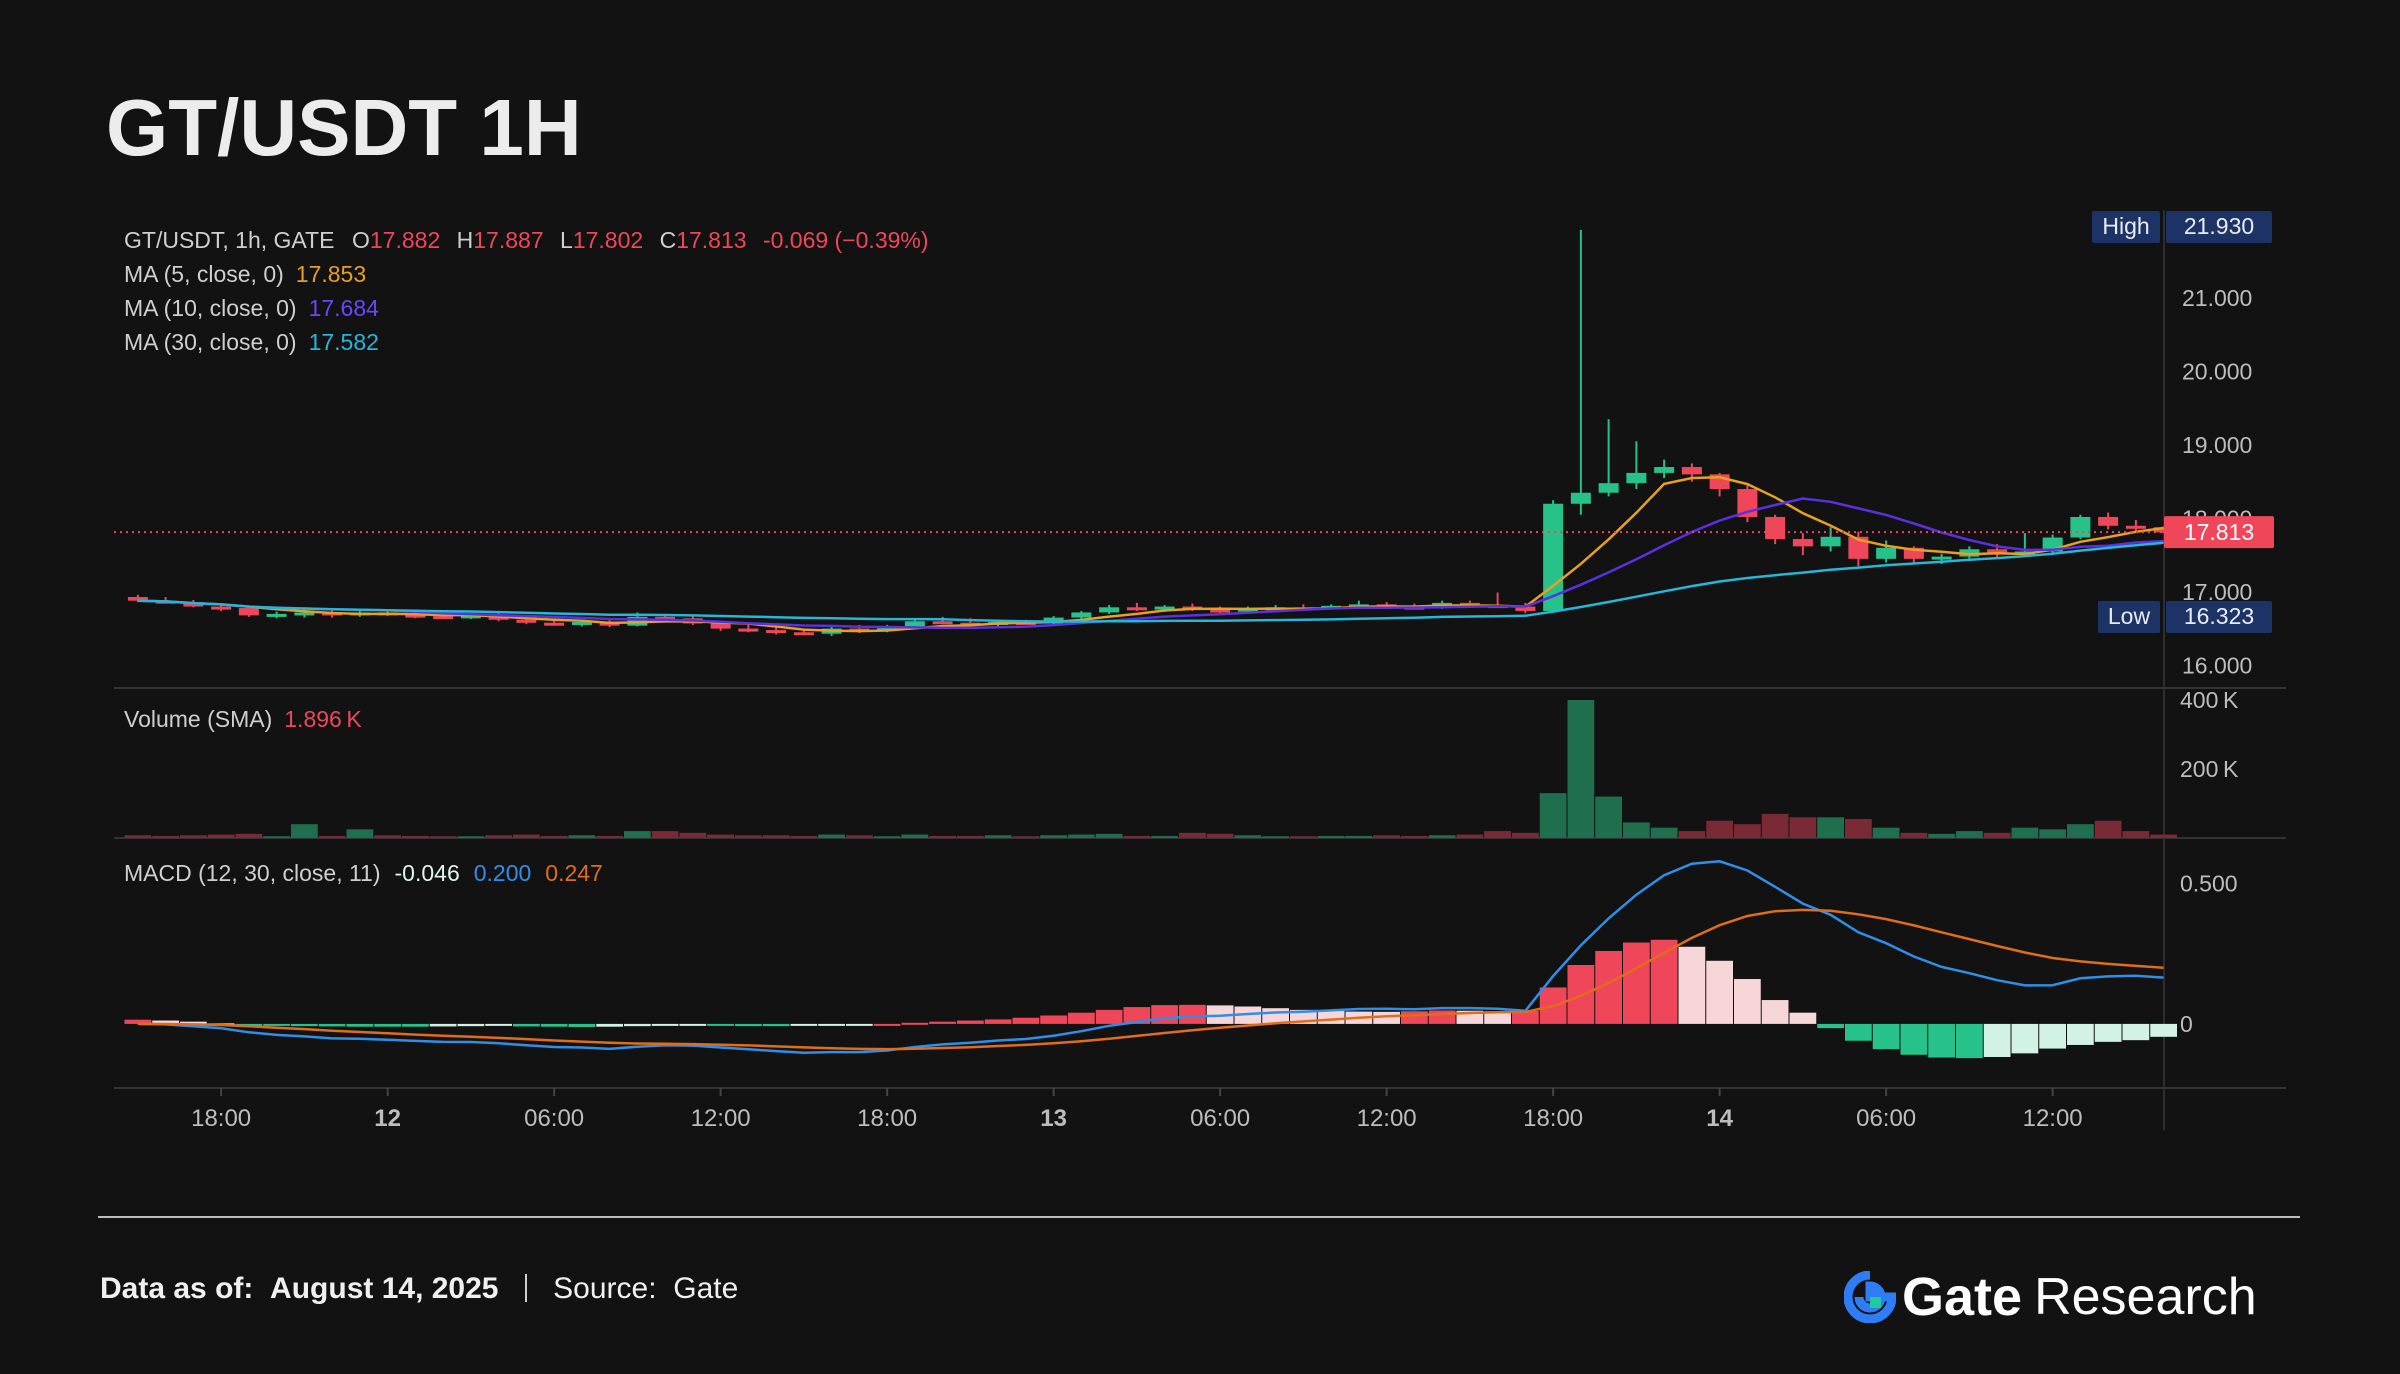  Describe the element at coordinates (177, 1288) in the screenshot. I see `date-label: Data as of:` at that location.